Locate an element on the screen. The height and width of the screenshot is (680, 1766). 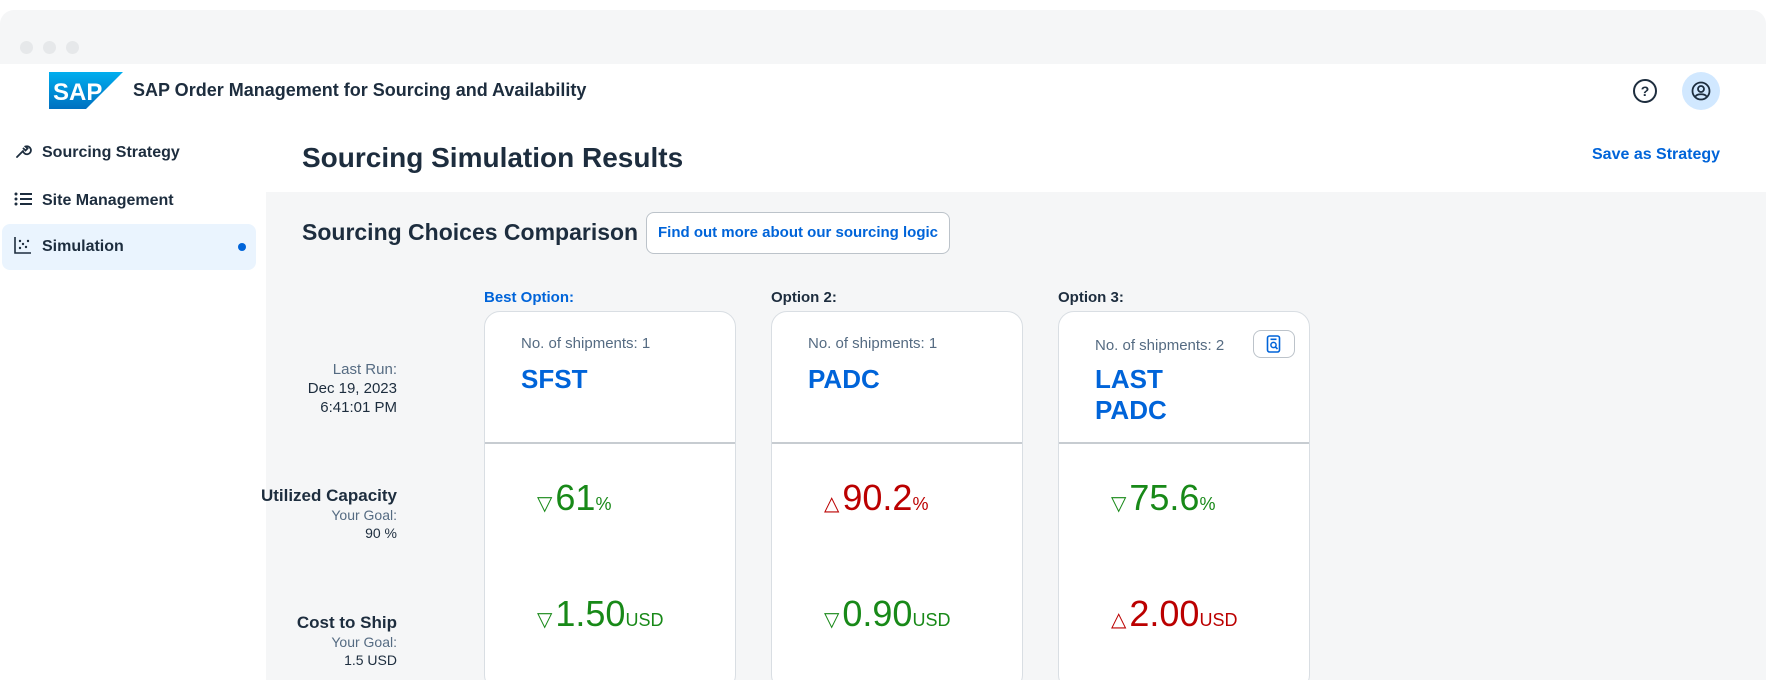
site-name: SFST is located at coordinates (554, 379).